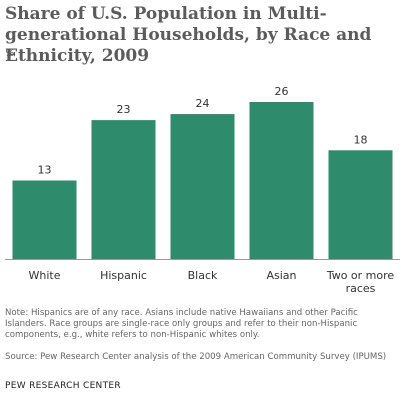  Describe the element at coordinates (45, 275) in the screenshot. I see `category-tick-label: White` at that location.